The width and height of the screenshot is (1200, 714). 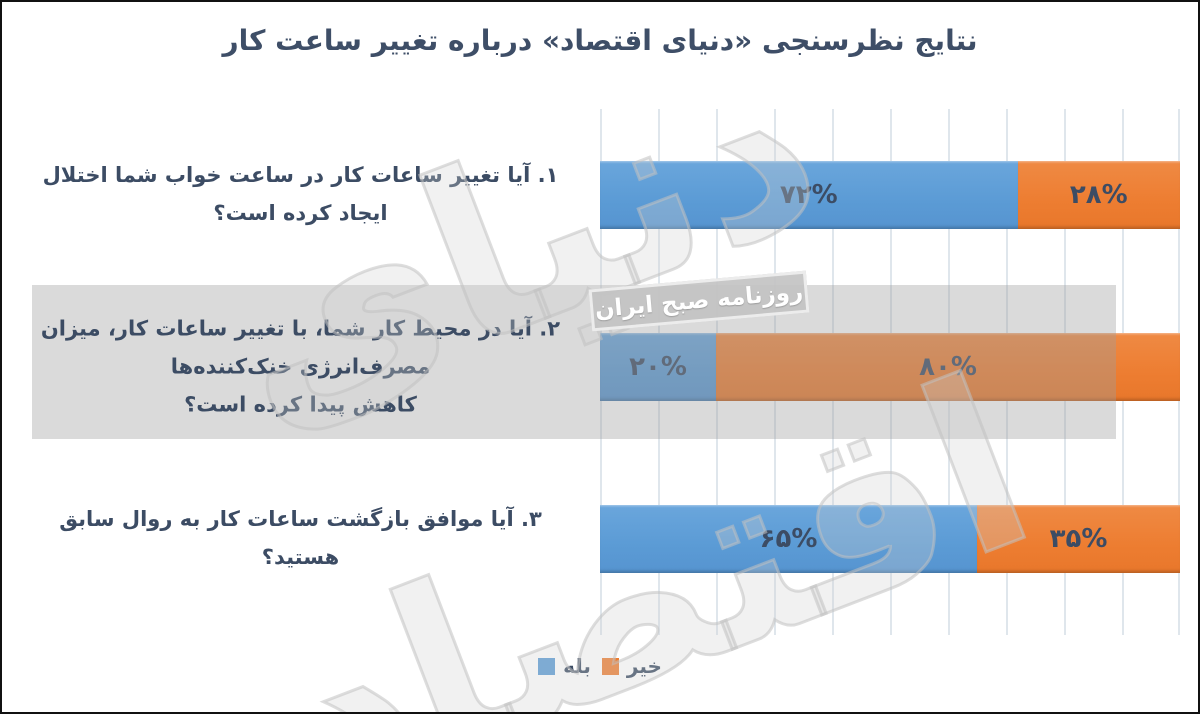 What do you see at coordinates (600, 666) in the screenshot?
I see `legend: بله خیر` at bounding box center [600, 666].